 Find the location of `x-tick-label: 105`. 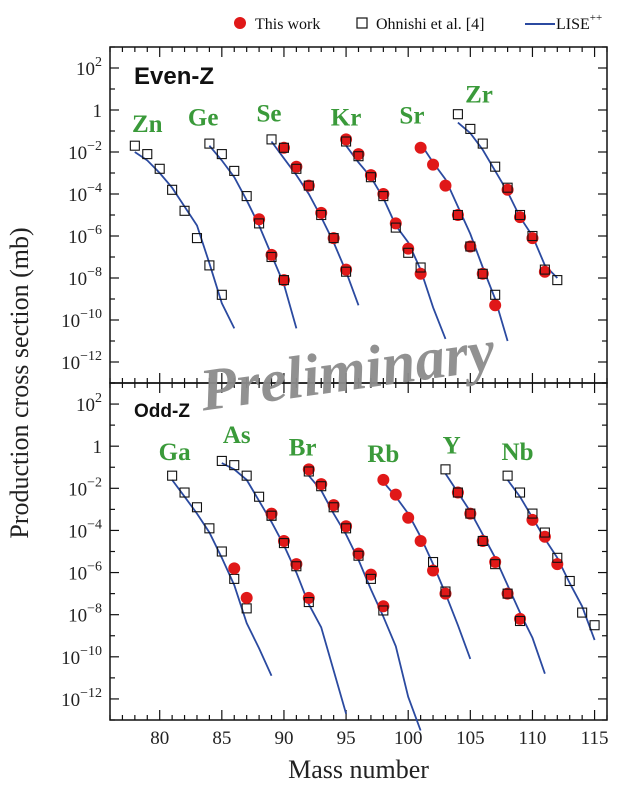

x-tick-label: 105 is located at coordinates (470, 738).